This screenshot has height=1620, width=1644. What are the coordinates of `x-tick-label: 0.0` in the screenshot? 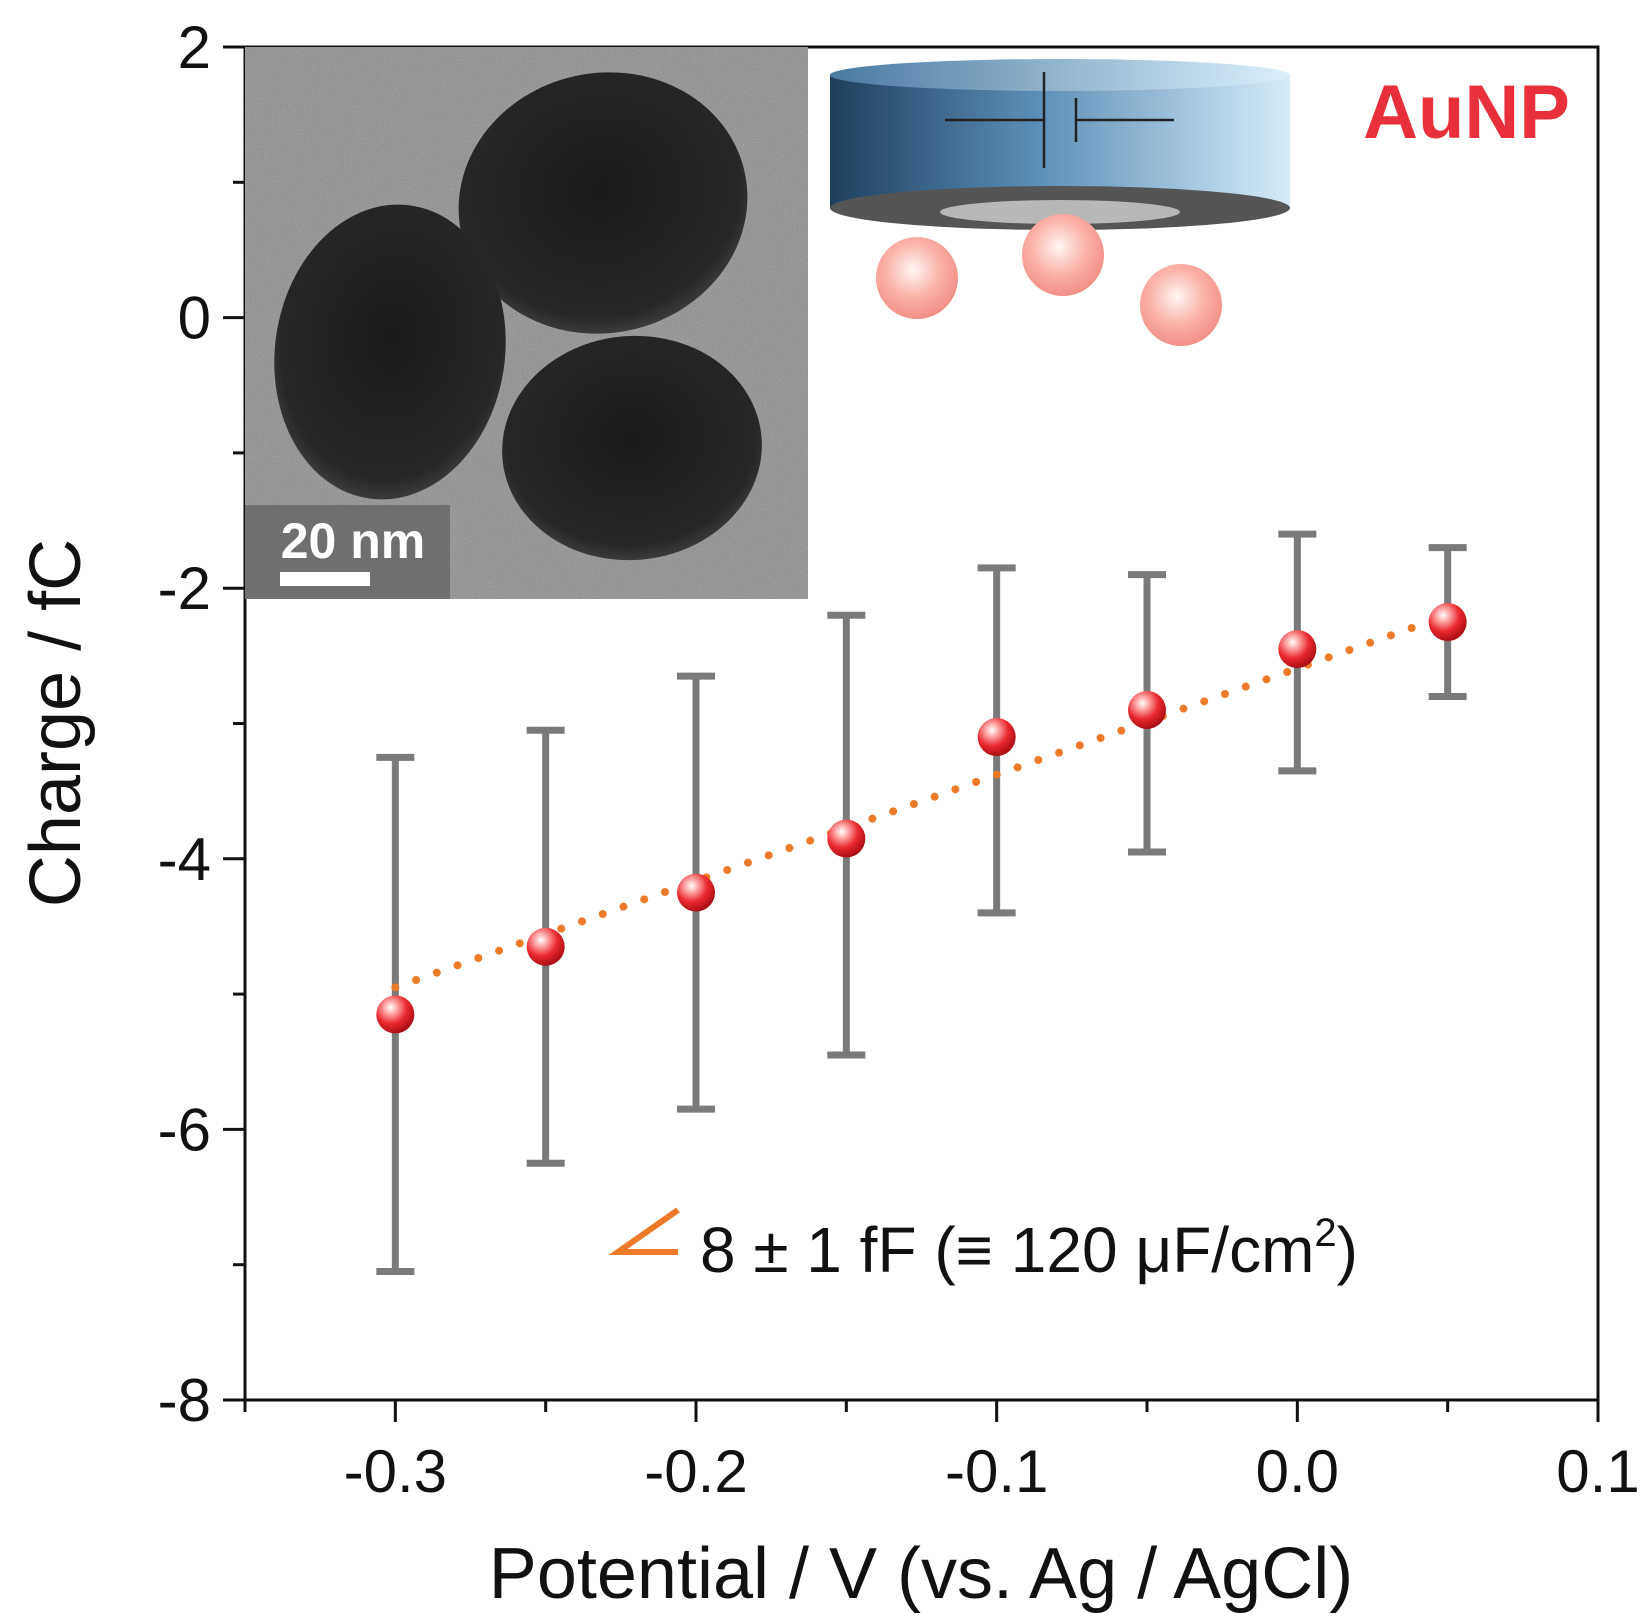 It's located at (1297, 1471).